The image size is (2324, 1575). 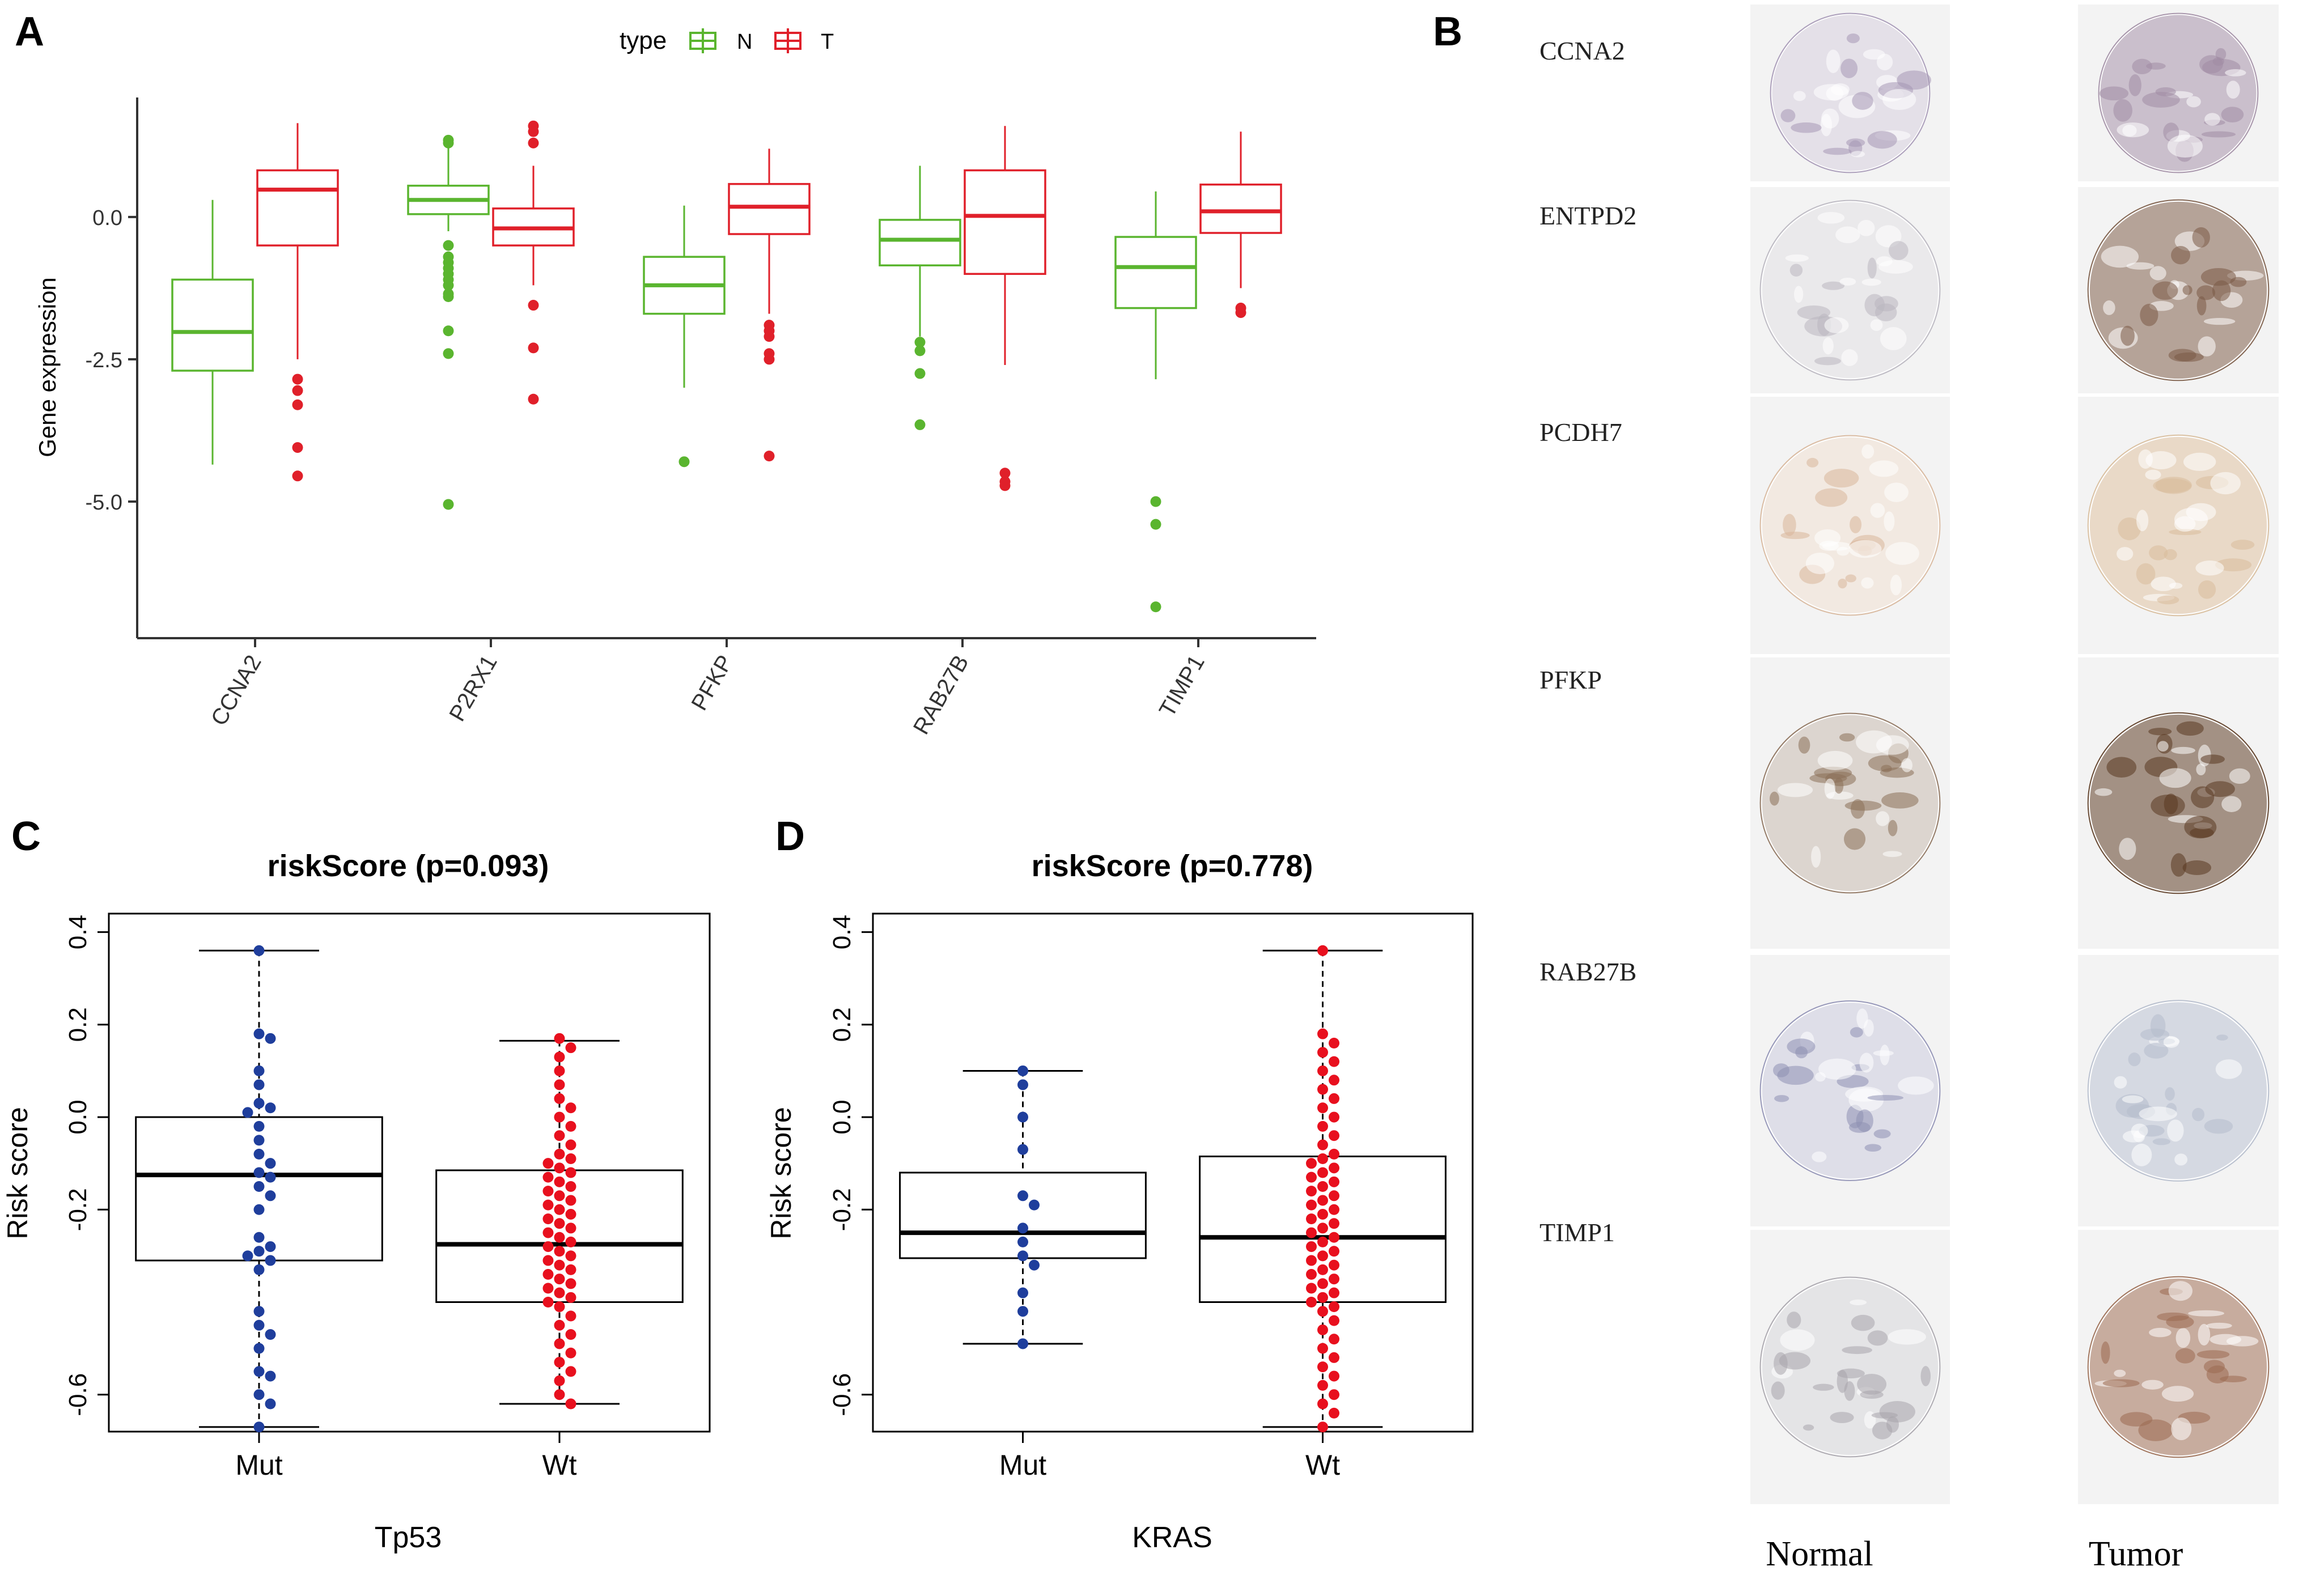 What do you see at coordinates (842, 1209) in the screenshot?
I see `y-tick-label: -0.2` at bounding box center [842, 1209].